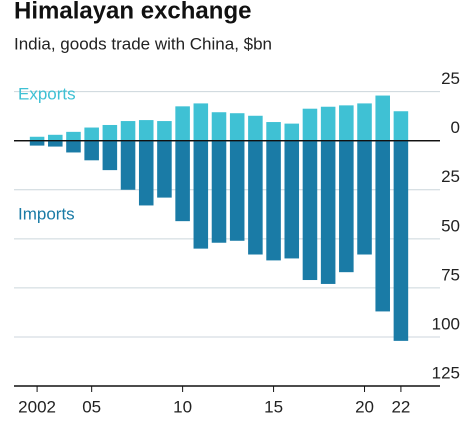 The height and width of the screenshot is (430, 474). Describe the element at coordinates (400, 406) in the screenshot. I see `x-tick-label: 22` at that location.